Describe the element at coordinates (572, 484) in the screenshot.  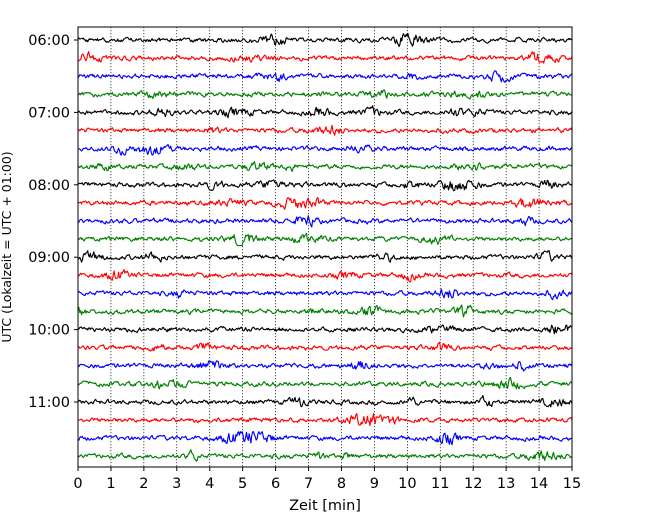
I see `x-tick-label: 15` at that location.